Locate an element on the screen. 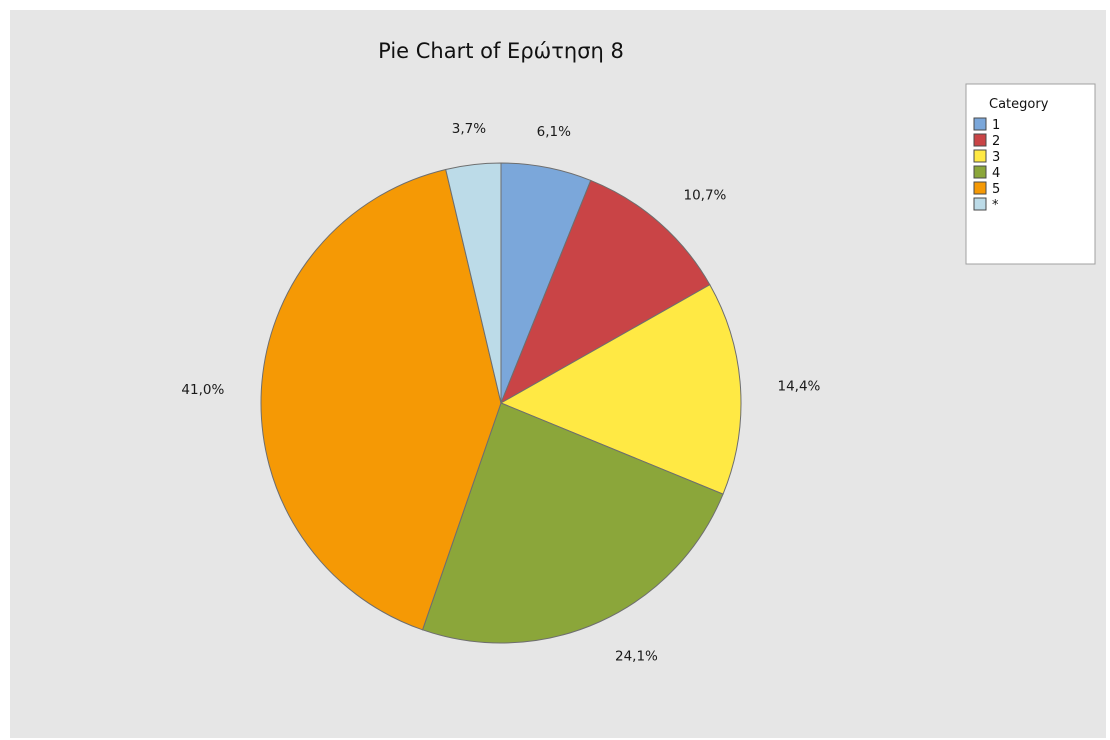  legend-title: Category is located at coordinates (1019, 104).